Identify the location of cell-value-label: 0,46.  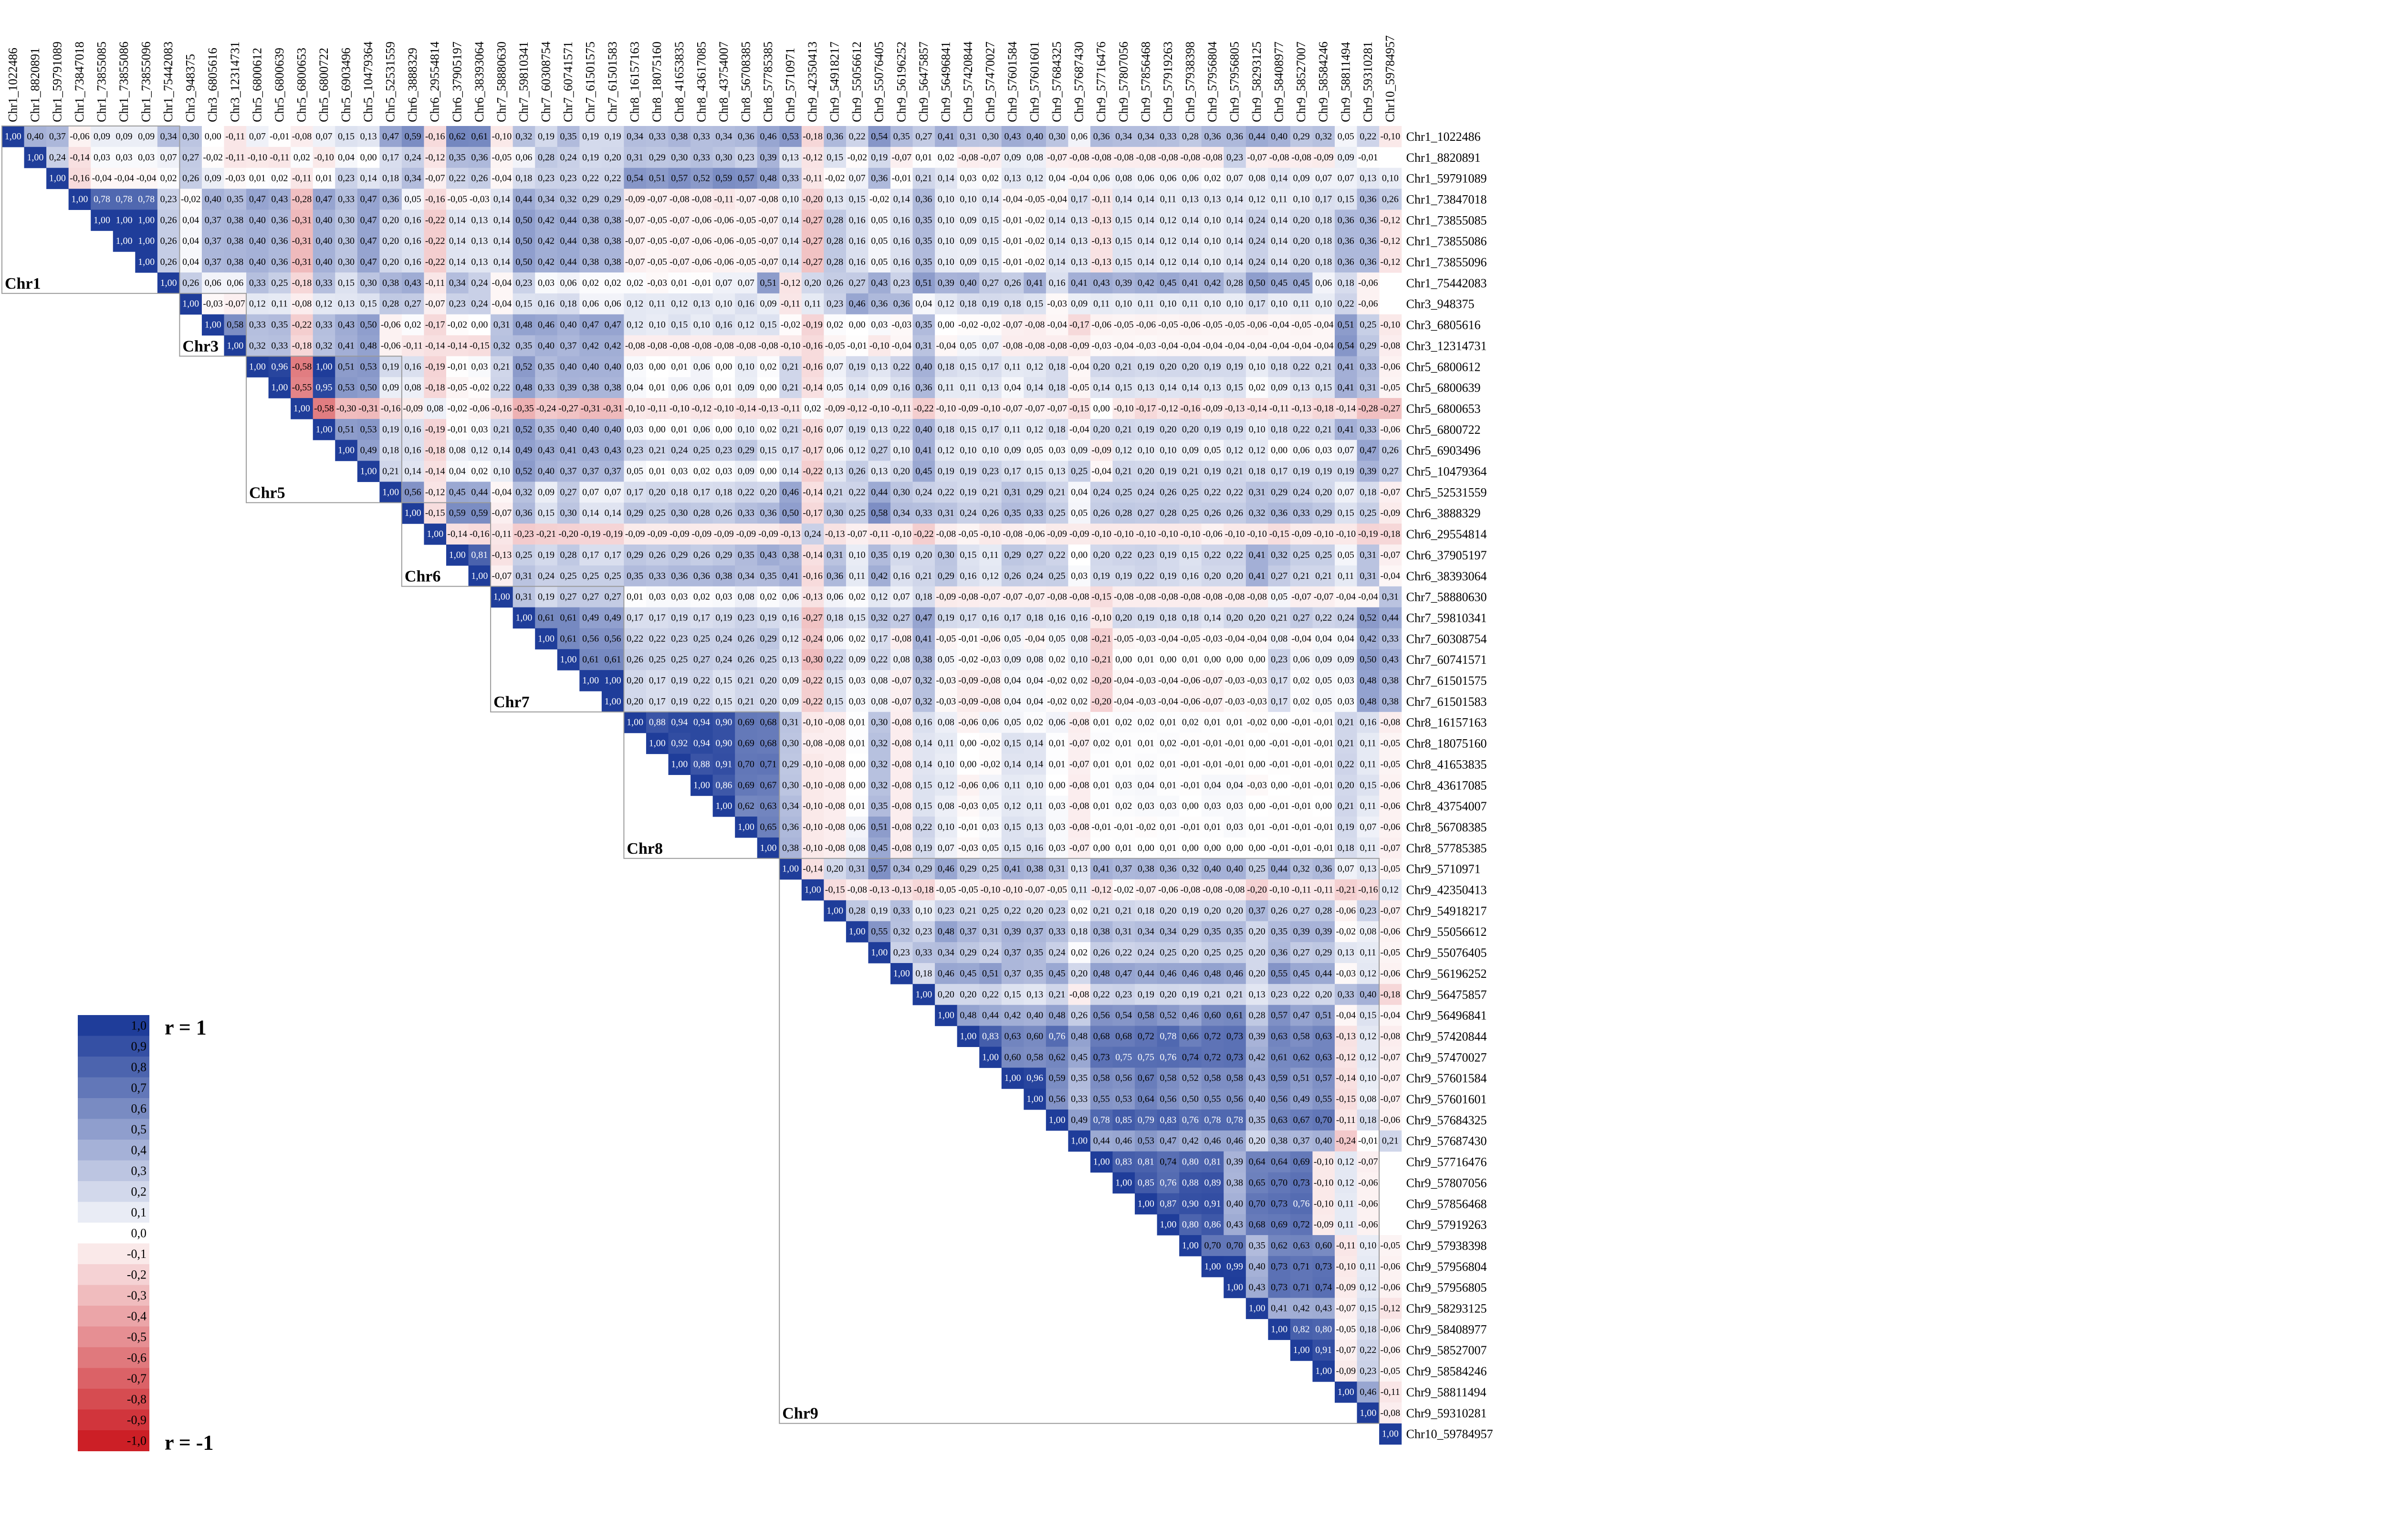
(1213, 1141).